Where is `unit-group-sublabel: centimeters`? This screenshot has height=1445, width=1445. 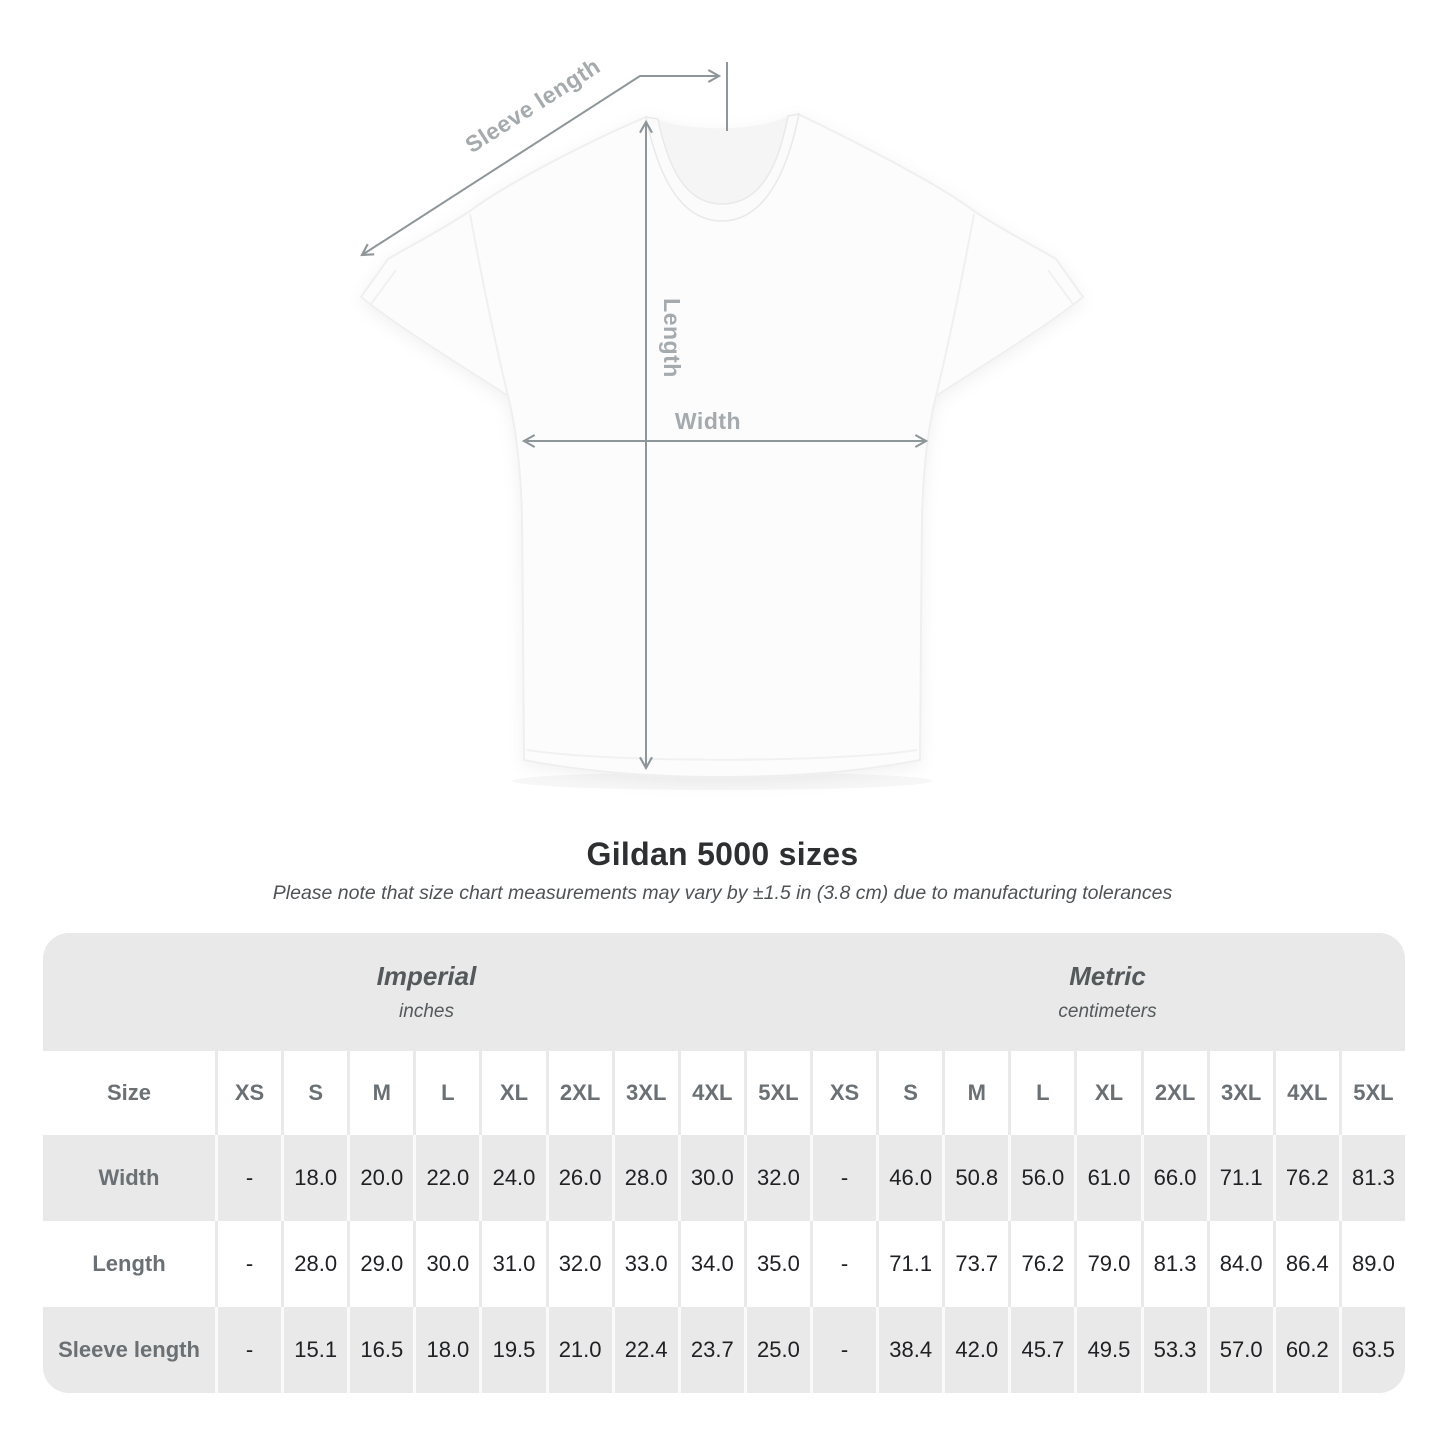
unit-group-sublabel: centimeters is located at coordinates (1107, 1011).